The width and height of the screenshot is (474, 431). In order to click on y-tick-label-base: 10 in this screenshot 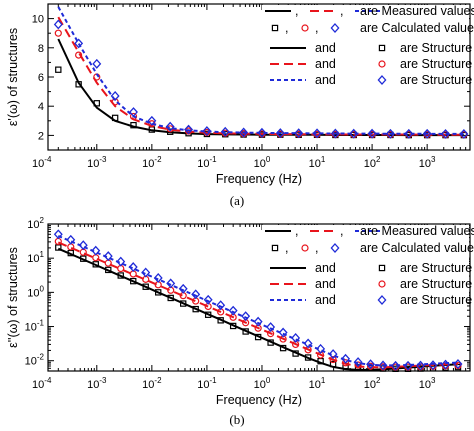, I will do `click(31, 328)`.